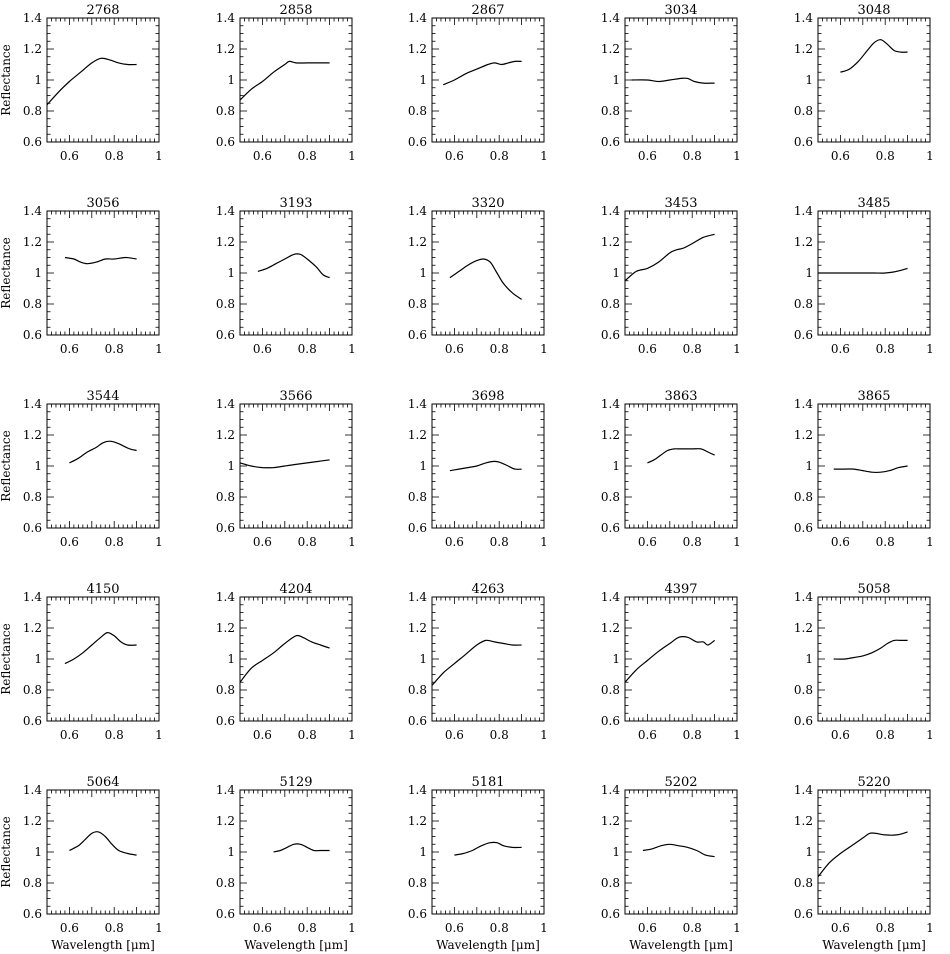 The image size is (950, 954). Describe the element at coordinates (295, 10) in the screenshot. I see `panel-title: 2858` at that location.